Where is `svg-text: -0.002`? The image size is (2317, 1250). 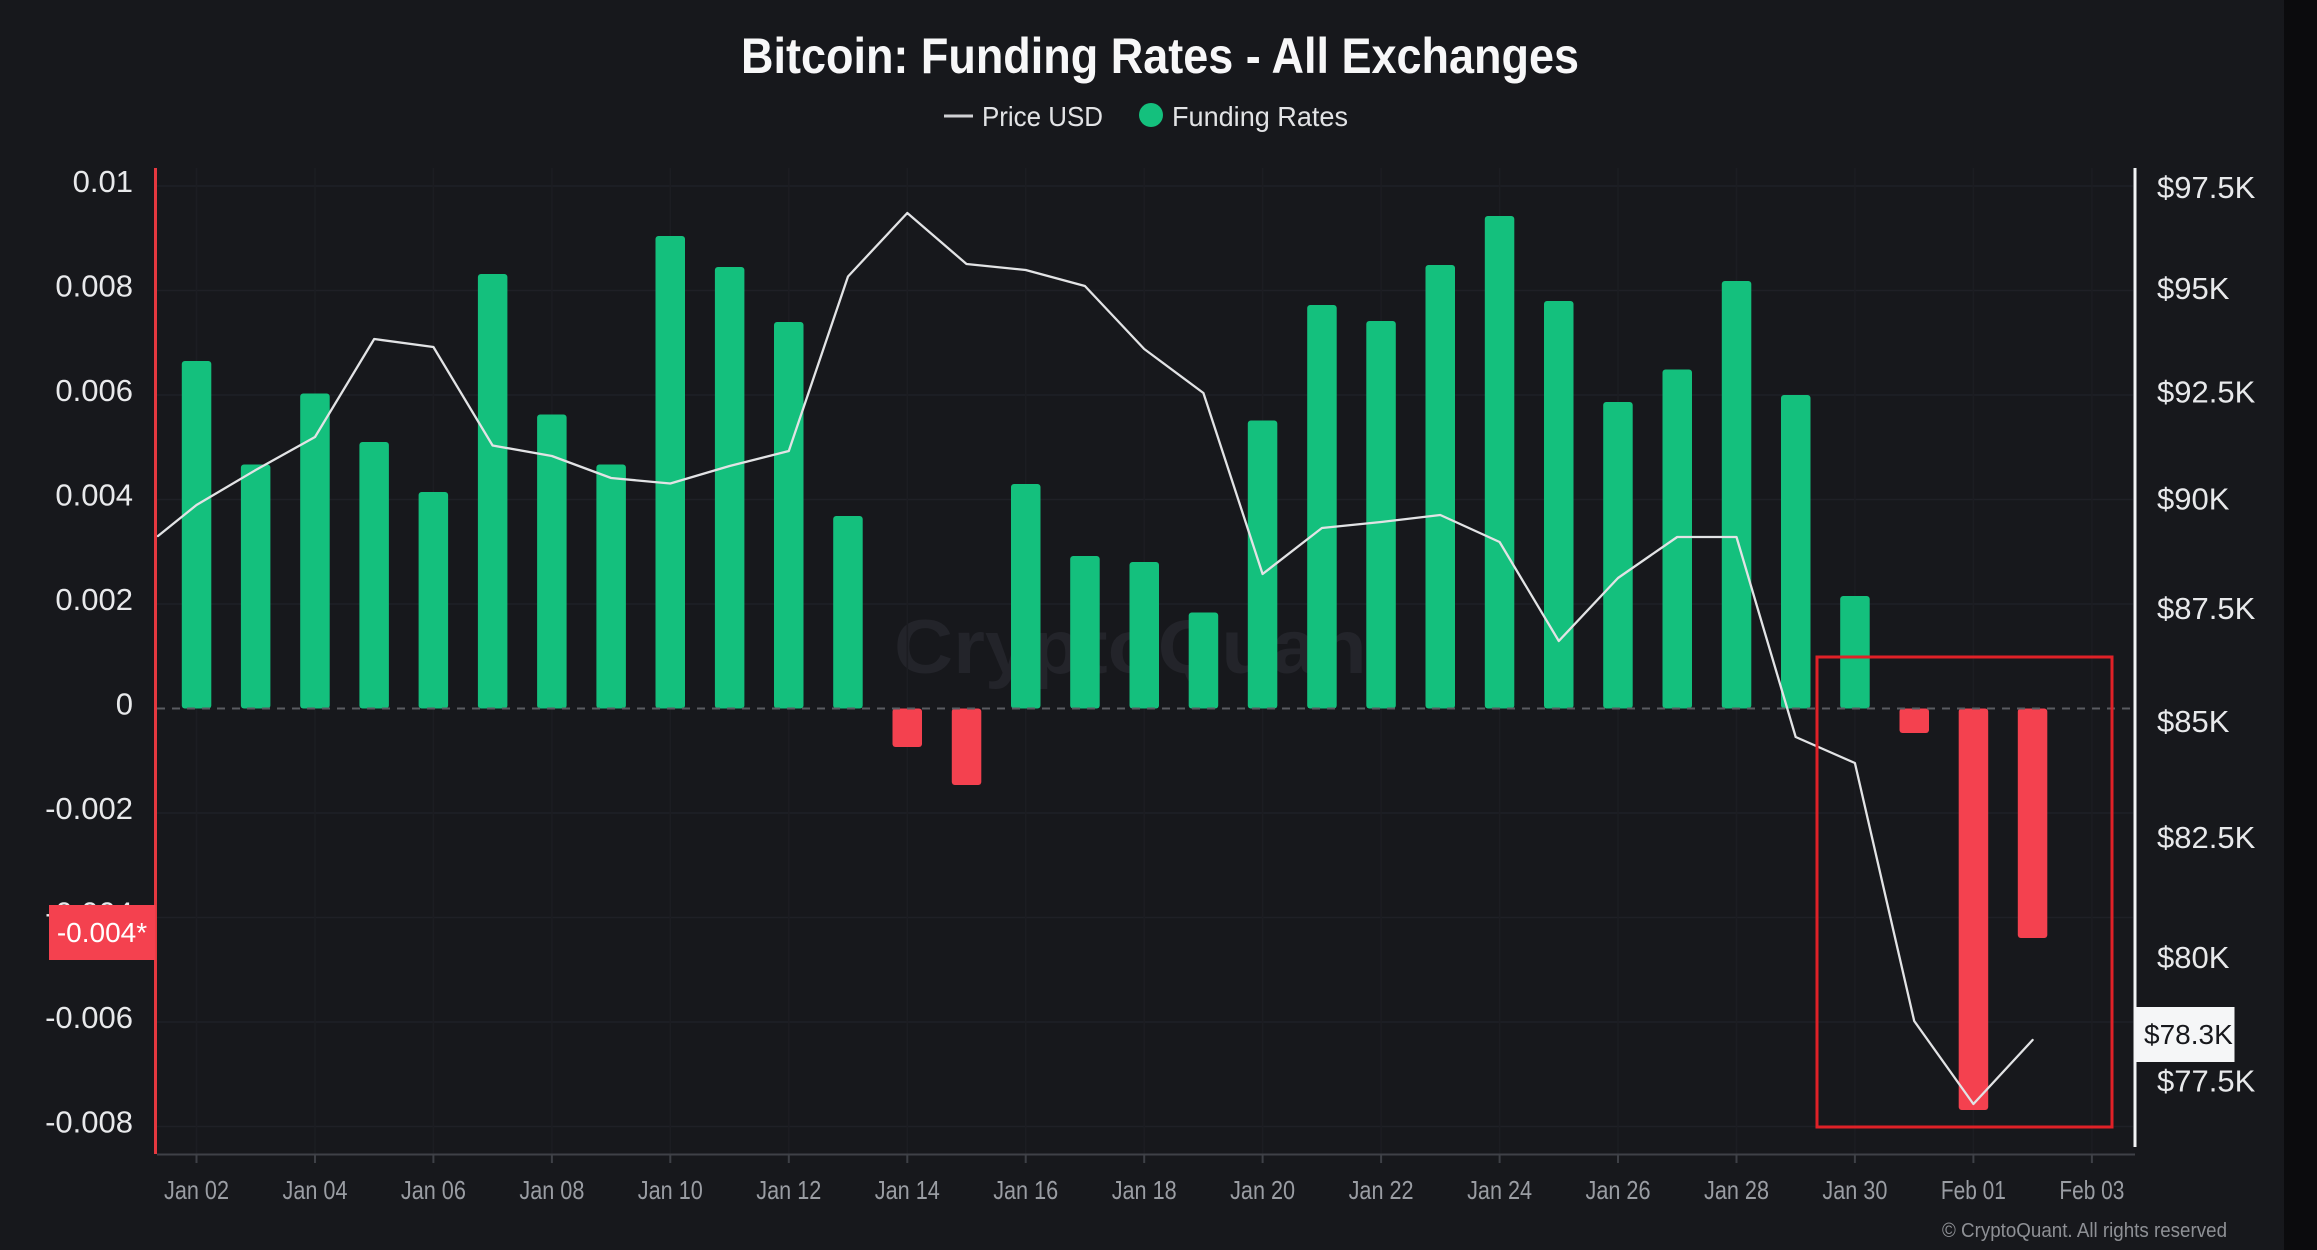
svg-text: -0.002 is located at coordinates (89, 808).